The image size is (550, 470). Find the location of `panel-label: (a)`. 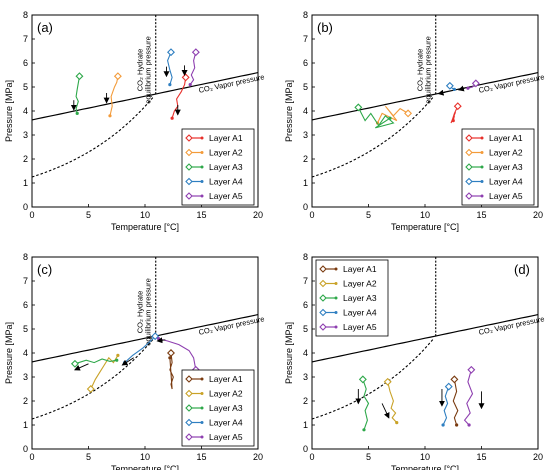

panel-label: (a) is located at coordinates (45, 27).